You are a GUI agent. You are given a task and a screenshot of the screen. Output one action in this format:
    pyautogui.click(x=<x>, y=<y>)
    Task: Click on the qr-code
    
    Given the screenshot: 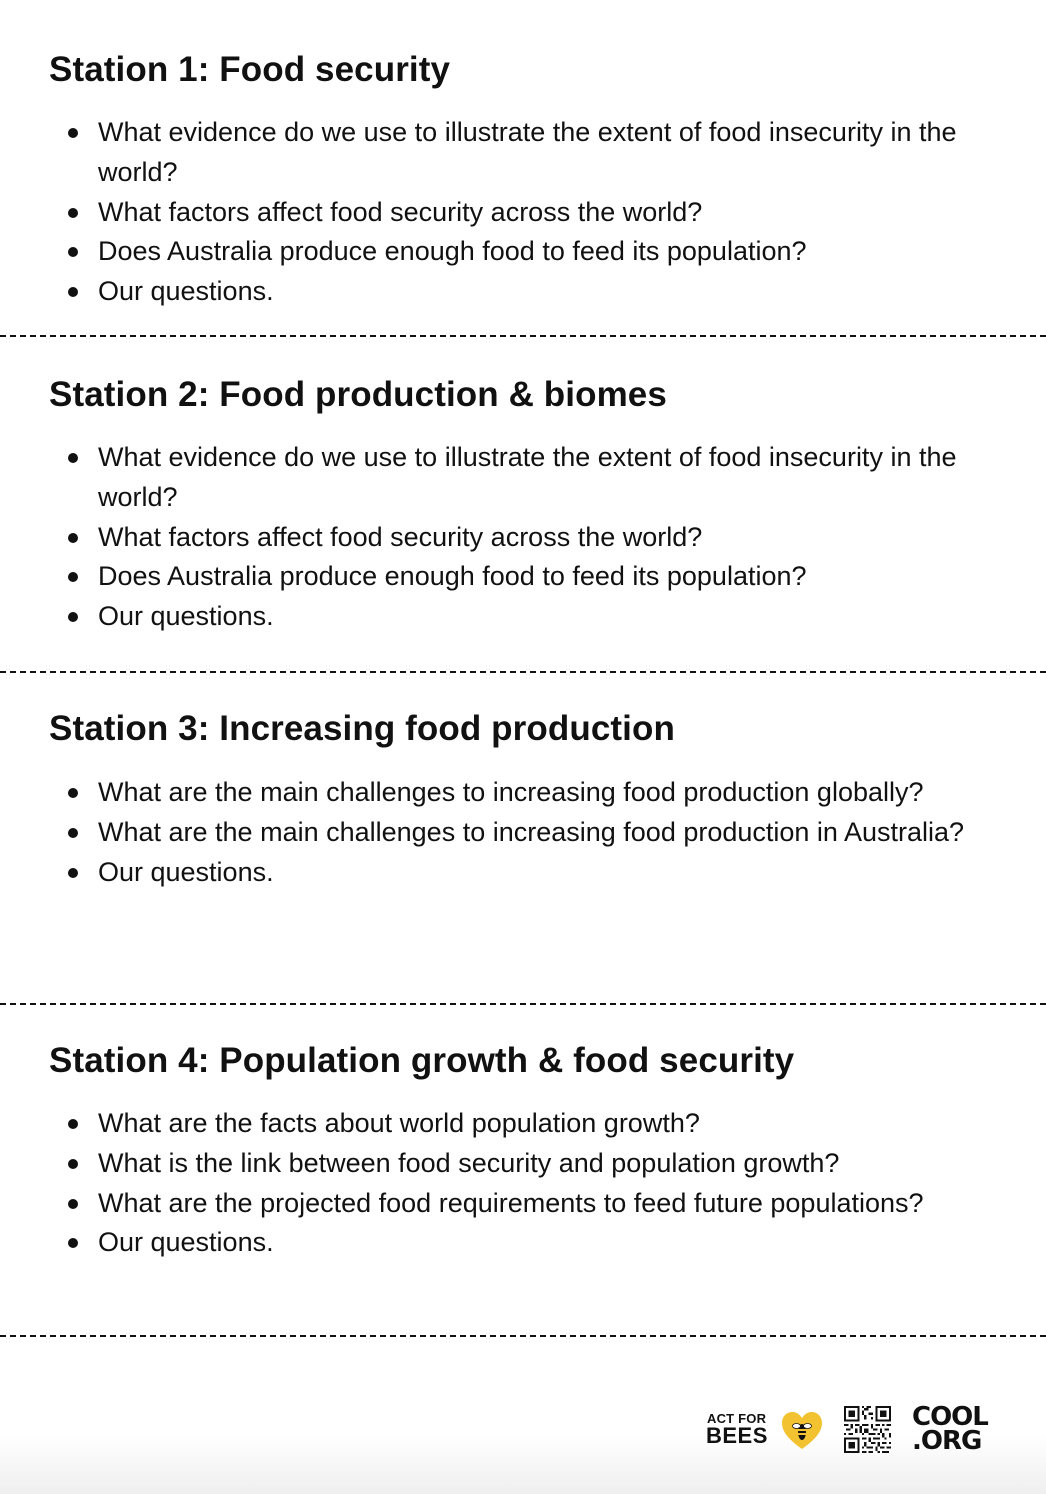 What is the action you would take?
    pyautogui.click(x=867, y=1429)
    